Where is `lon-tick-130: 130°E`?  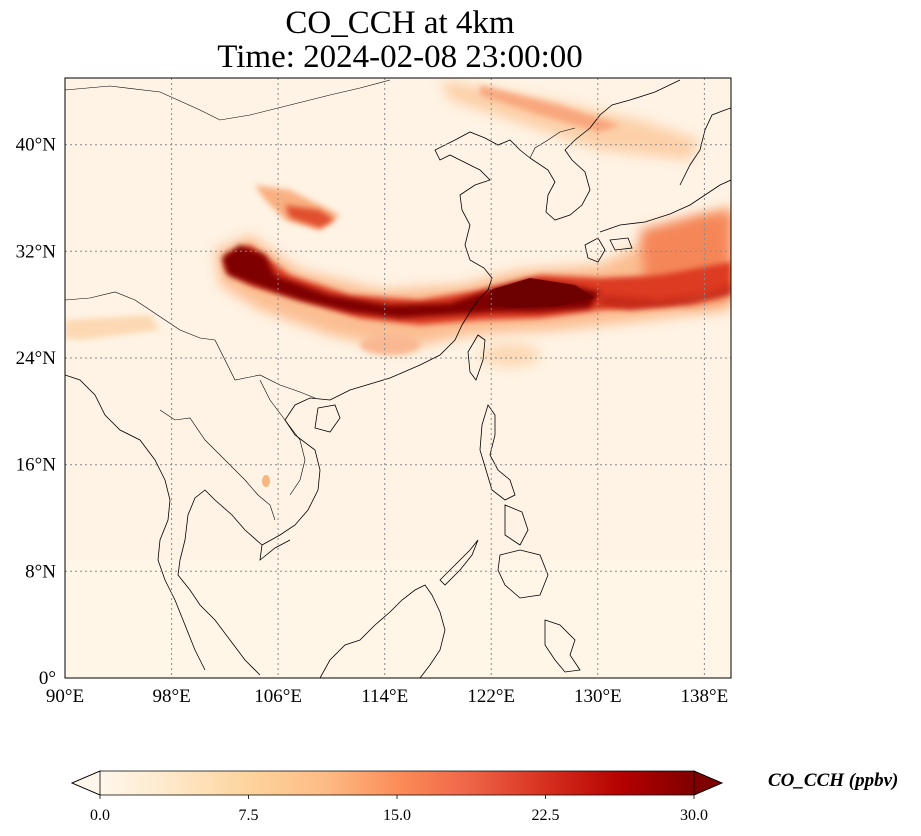 lon-tick-130: 130°E is located at coordinates (598, 696).